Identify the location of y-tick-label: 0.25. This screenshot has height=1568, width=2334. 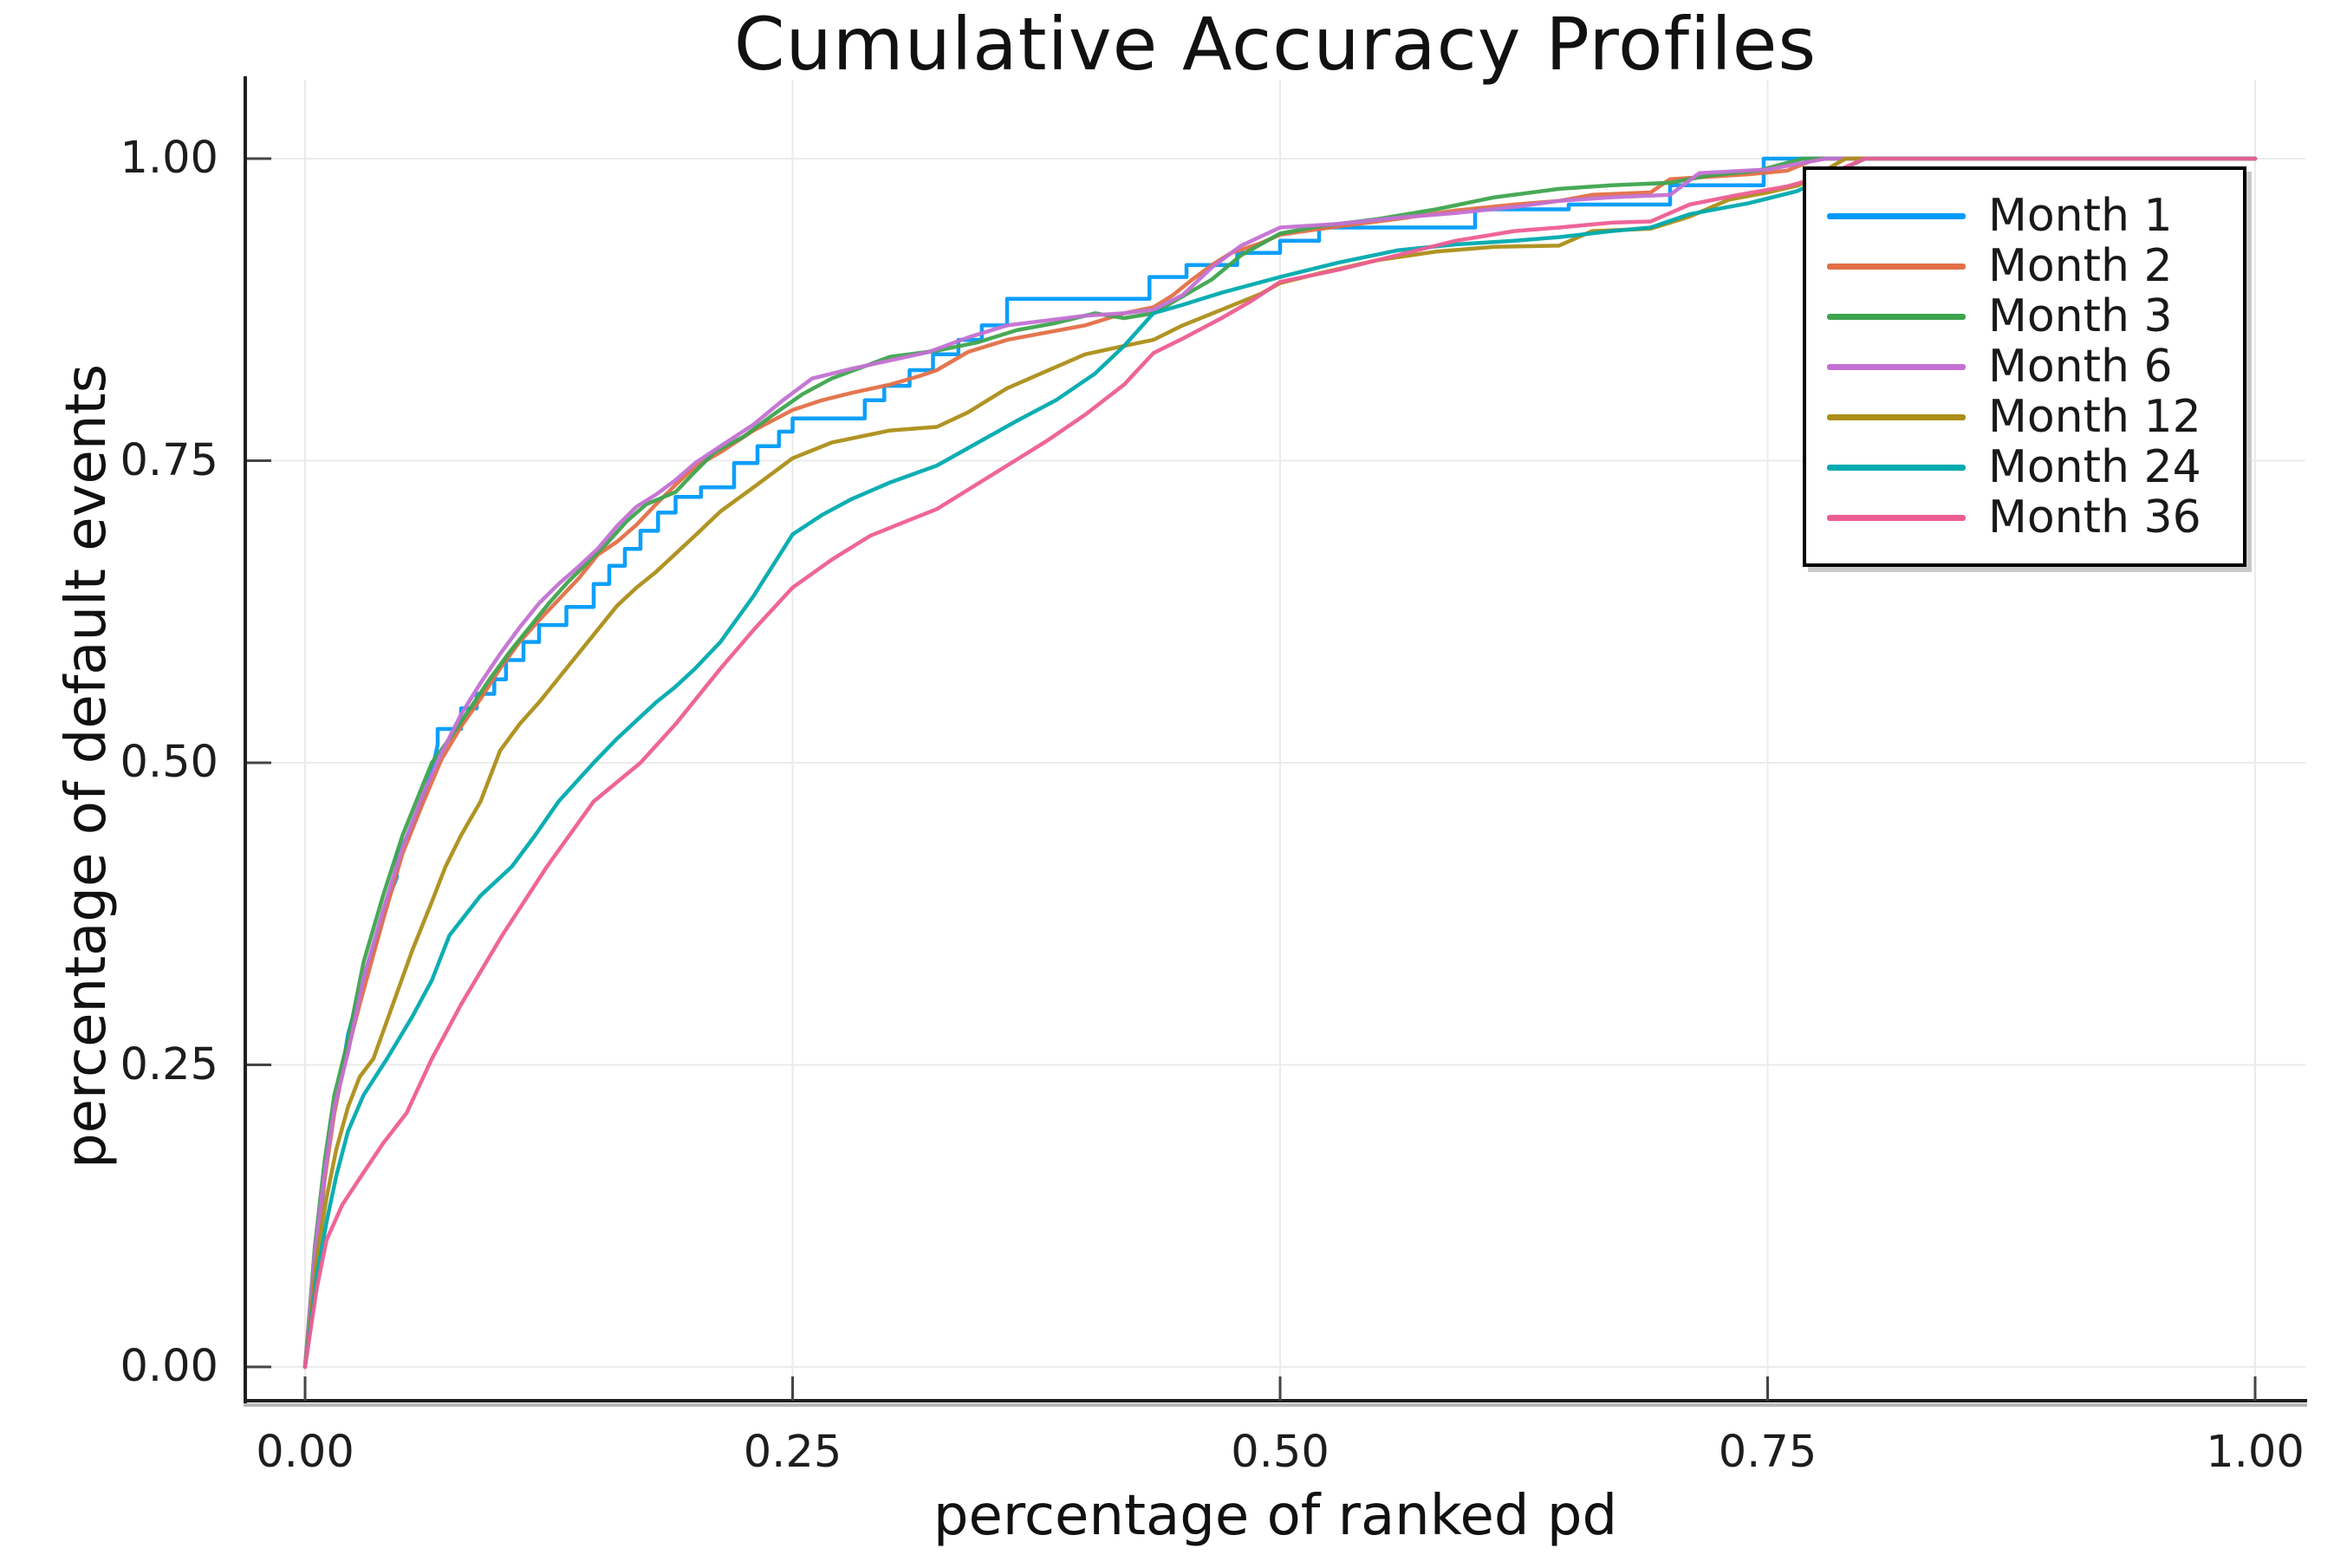
(169, 1064).